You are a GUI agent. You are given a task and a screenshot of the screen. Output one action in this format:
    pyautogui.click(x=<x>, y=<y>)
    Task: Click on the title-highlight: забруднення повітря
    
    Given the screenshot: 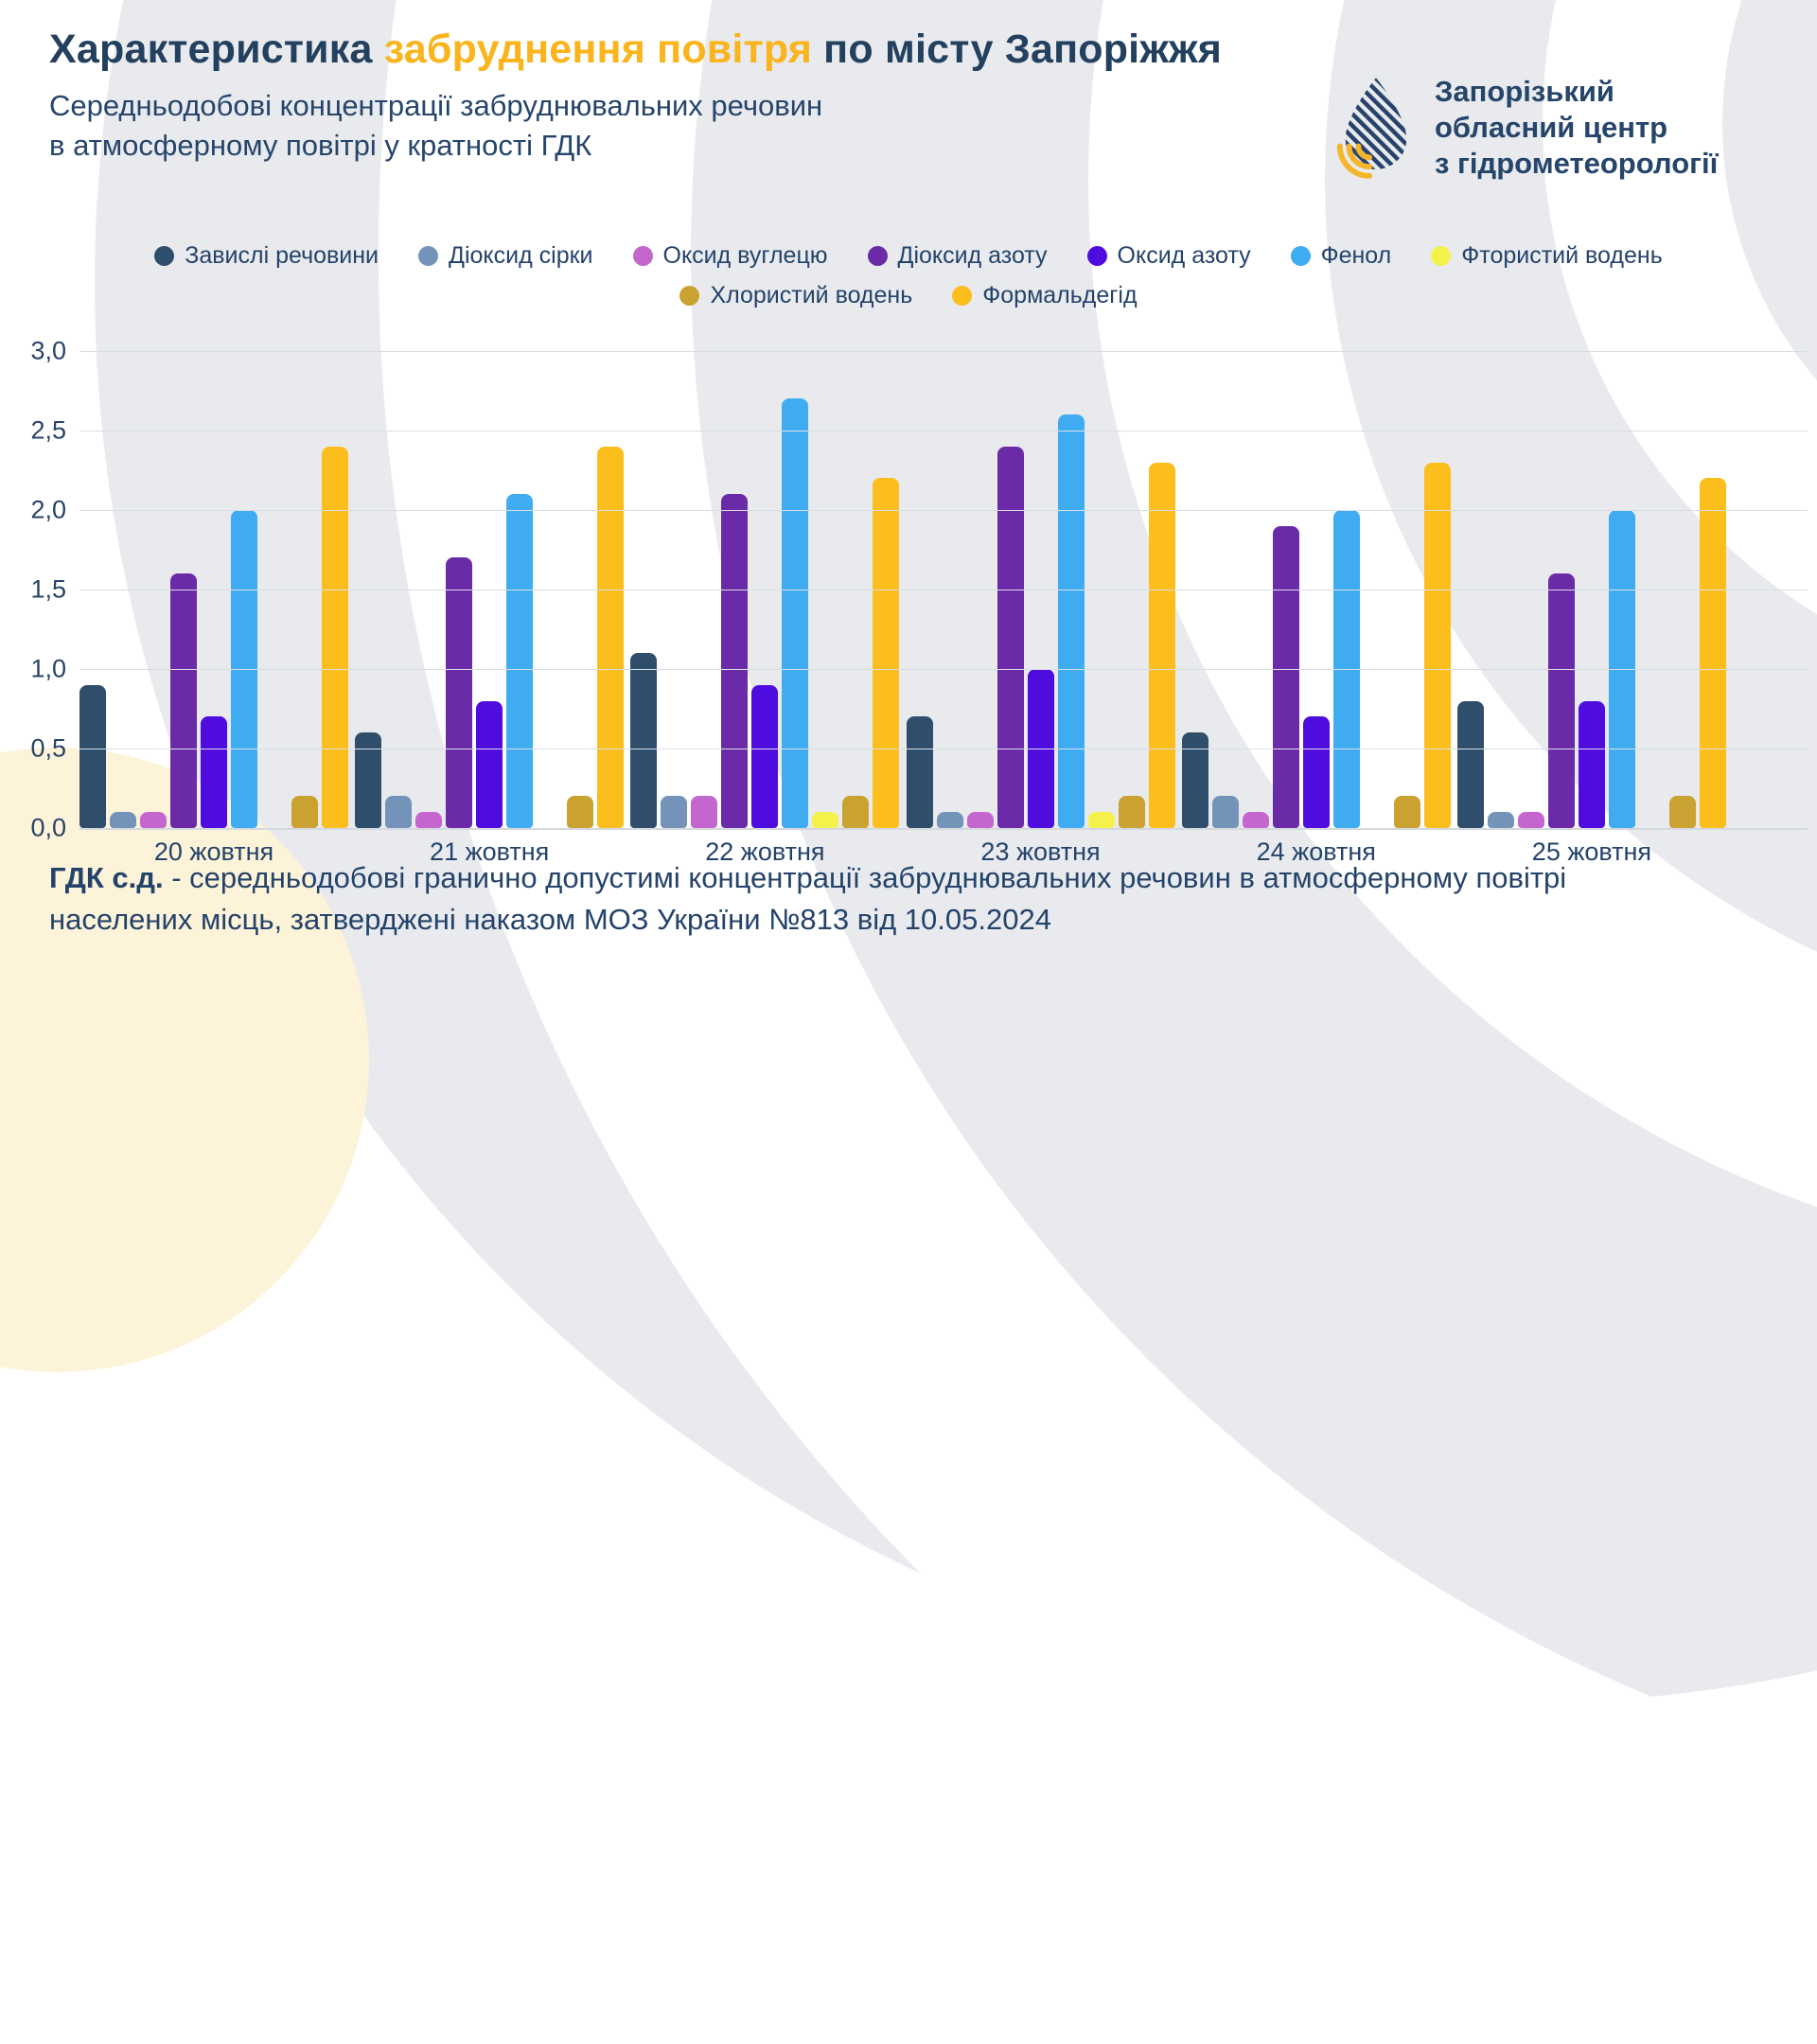 What is the action you would take?
    pyautogui.click(x=598, y=49)
    